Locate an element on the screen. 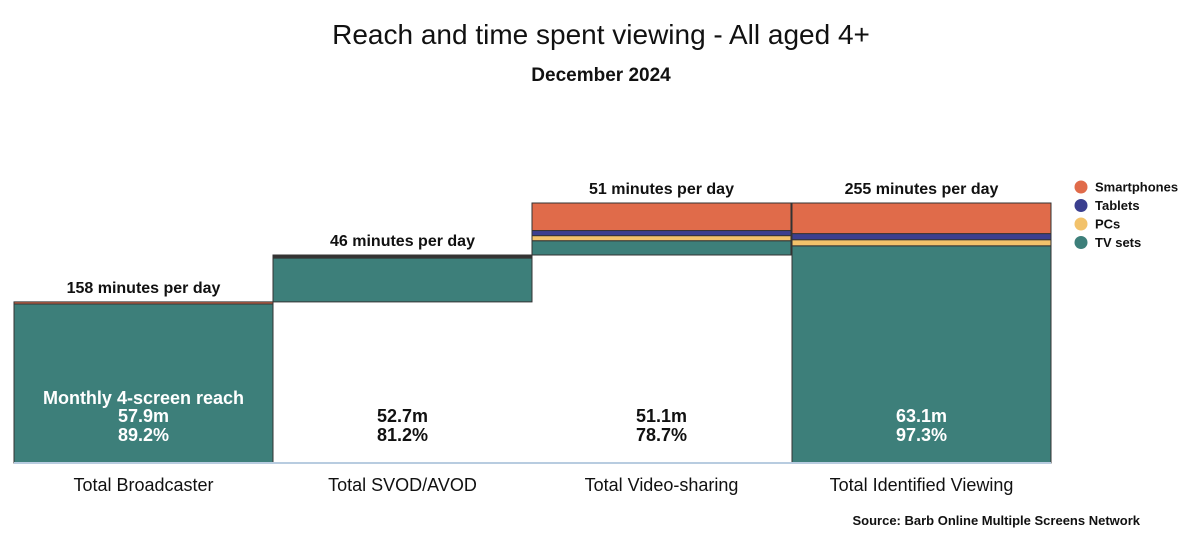  category-label-1: Total Broadcaster is located at coordinates (143, 485).